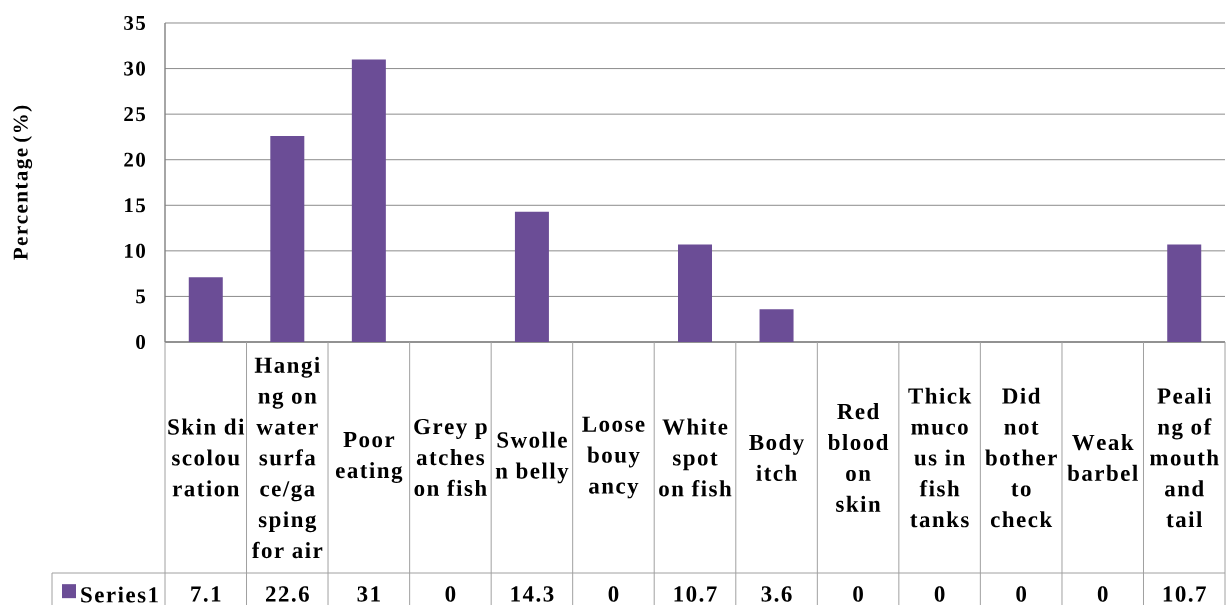 The width and height of the screenshot is (1231, 605). Describe the element at coordinates (369, 457) in the screenshot. I see `x-tick-label: Poor eating` at that location.